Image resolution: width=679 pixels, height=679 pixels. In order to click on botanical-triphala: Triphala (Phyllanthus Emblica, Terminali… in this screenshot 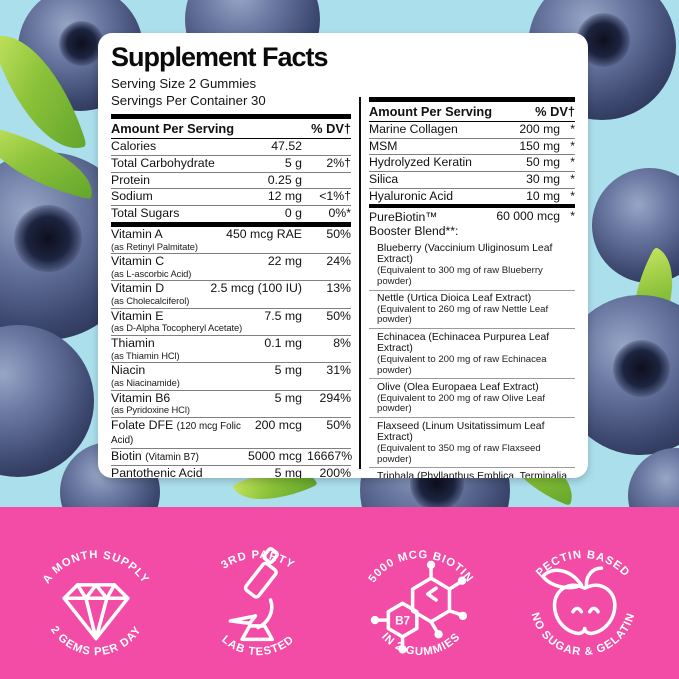, I will do `click(472, 473)`.